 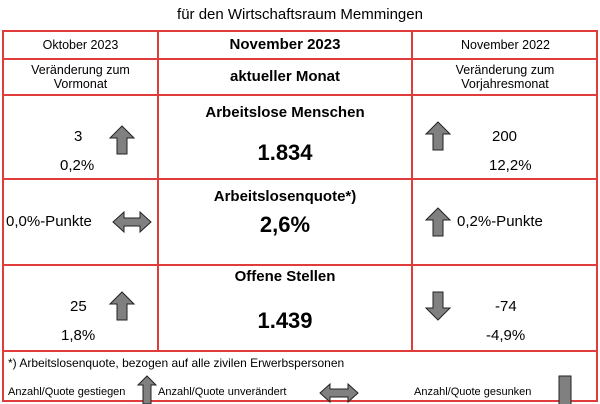 I want to click on row3-label: Offene Stellen, so click(x=285, y=276).